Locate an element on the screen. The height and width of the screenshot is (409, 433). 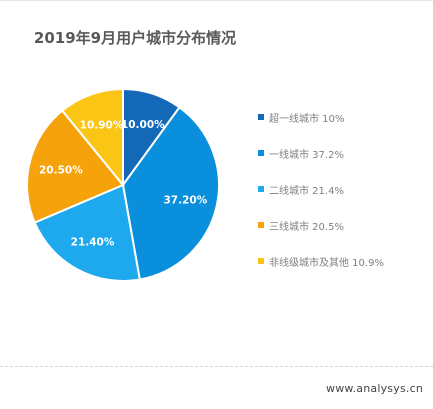
slice-data-label-3: 21.40% is located at coordinates (93, 242).